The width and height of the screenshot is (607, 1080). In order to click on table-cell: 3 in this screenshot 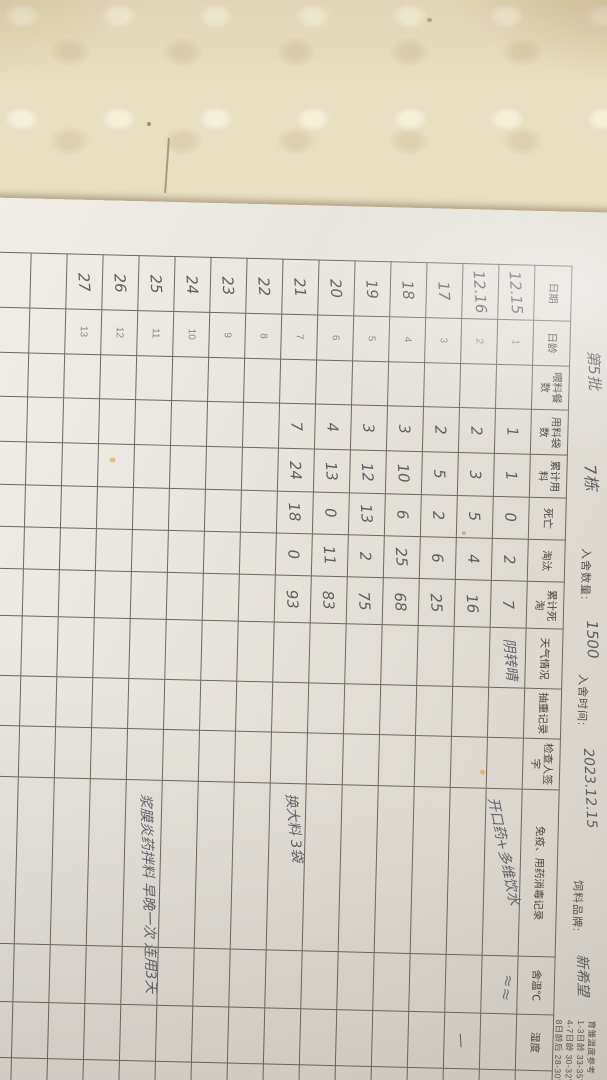, I will do `click(476, 474)`.